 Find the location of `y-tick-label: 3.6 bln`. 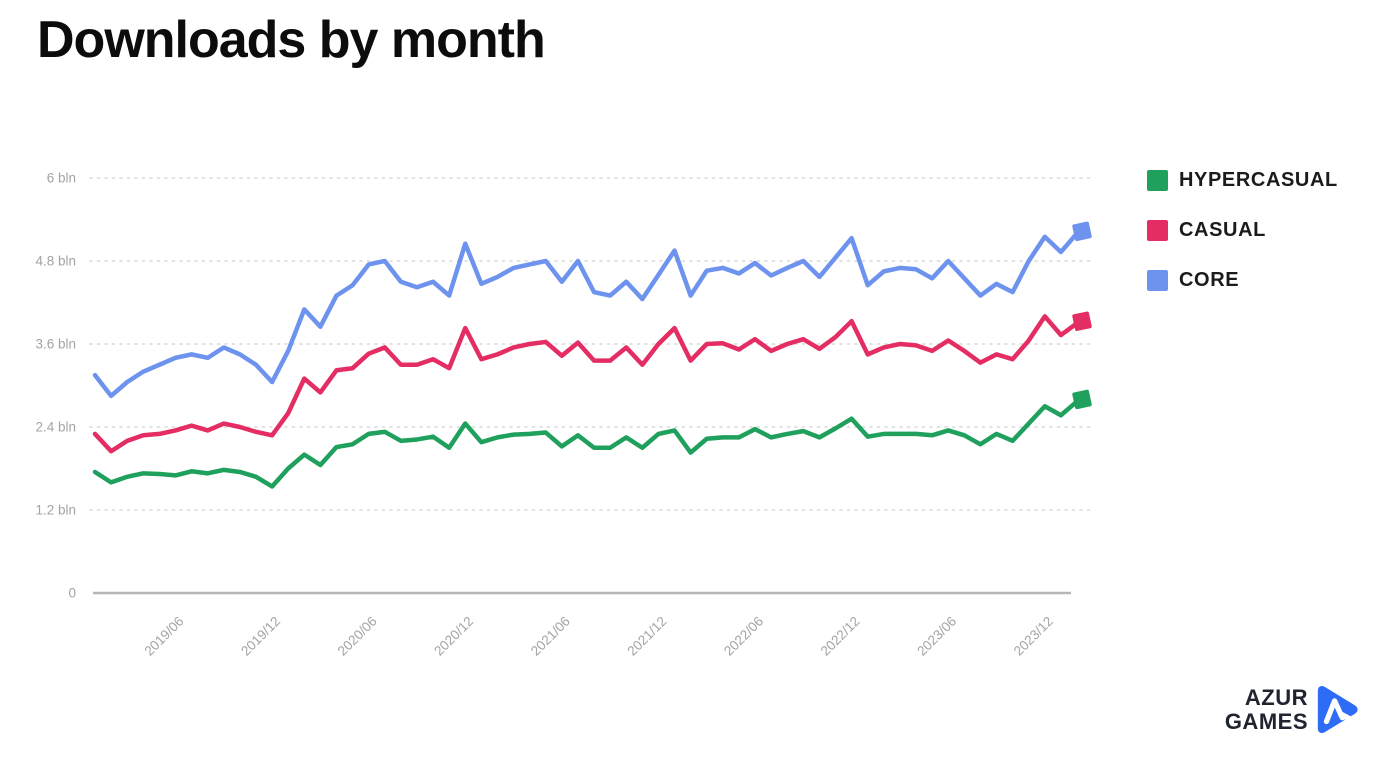

y-tick-label: 3.6 bln is located at coordinates (55, 344).